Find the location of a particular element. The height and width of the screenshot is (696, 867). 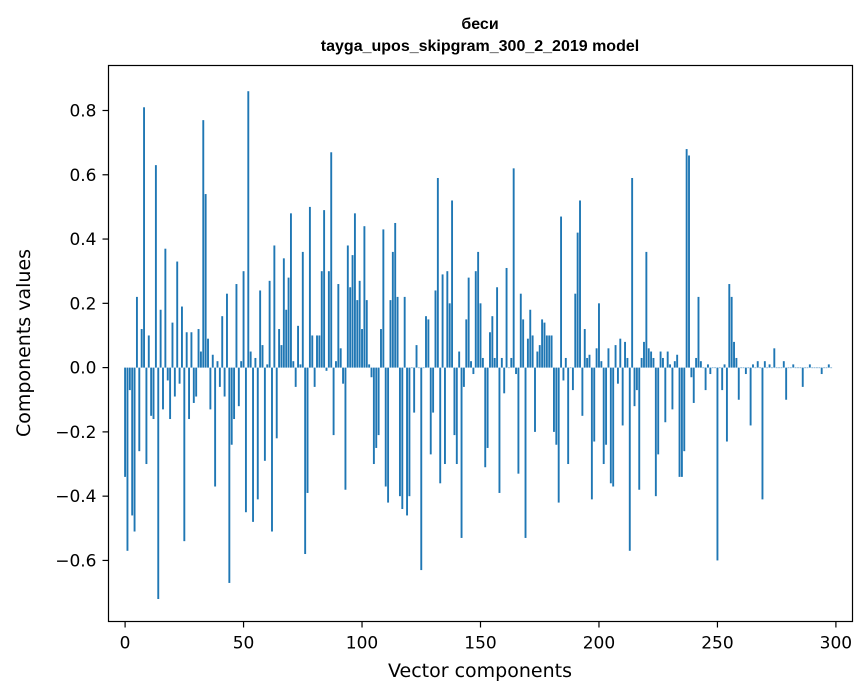

chart-title: беси is located at coordinates (479, 24).